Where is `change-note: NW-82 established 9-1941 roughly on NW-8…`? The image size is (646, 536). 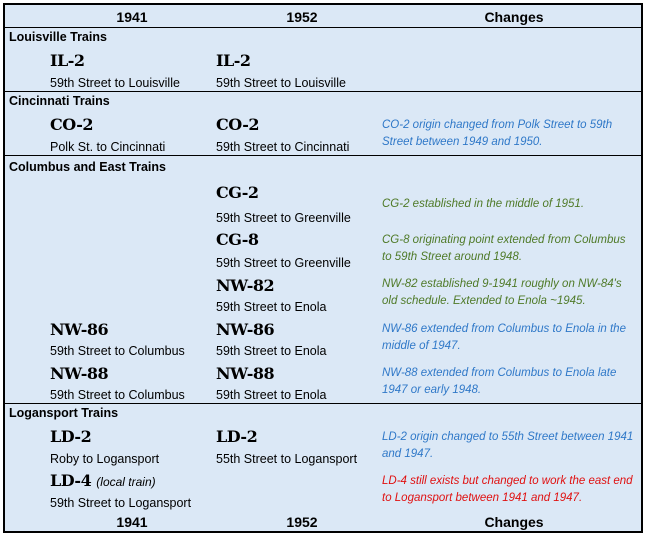 change-note: NW-82 established 9-1941 roughly on NW-8… is located at coordinates (502, 292).